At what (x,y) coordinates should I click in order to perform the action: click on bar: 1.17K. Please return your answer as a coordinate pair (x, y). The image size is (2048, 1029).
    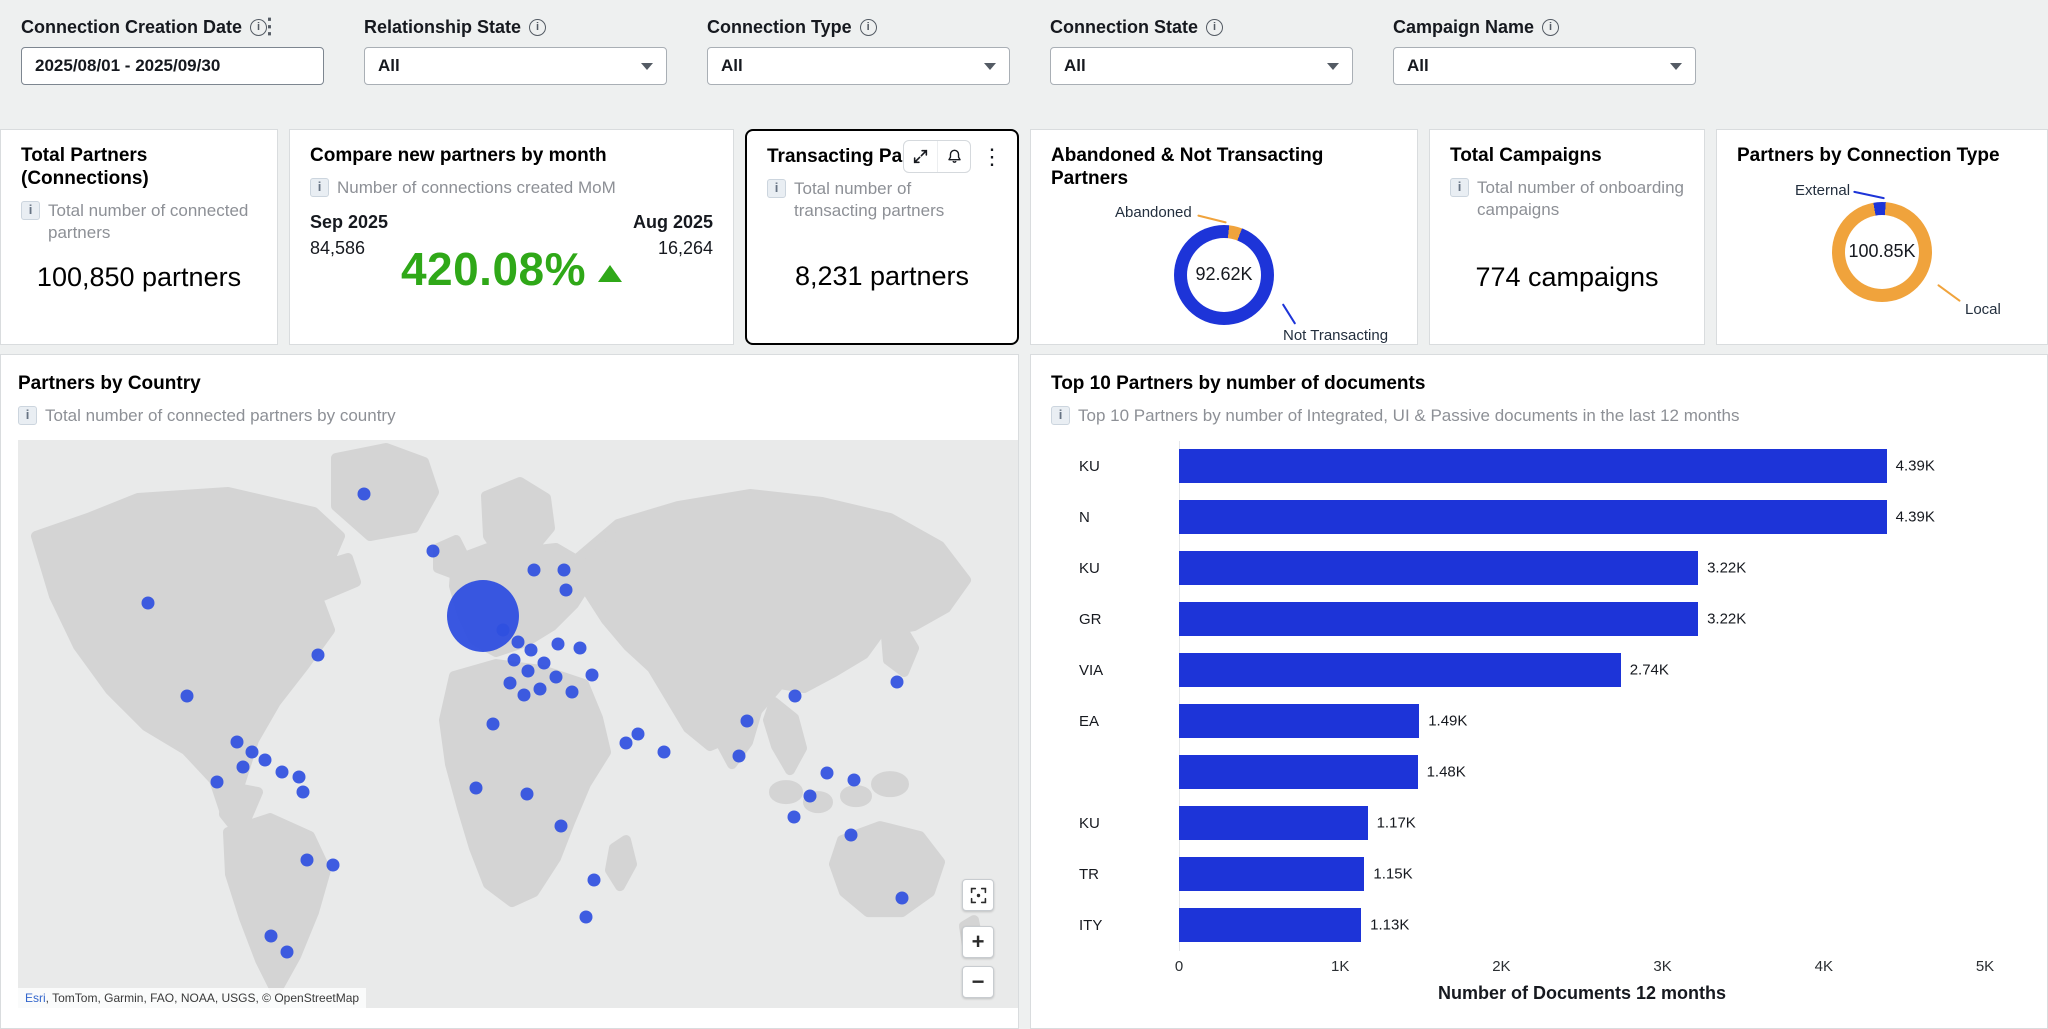
    Looking at the image, I should click on (1297, 823).